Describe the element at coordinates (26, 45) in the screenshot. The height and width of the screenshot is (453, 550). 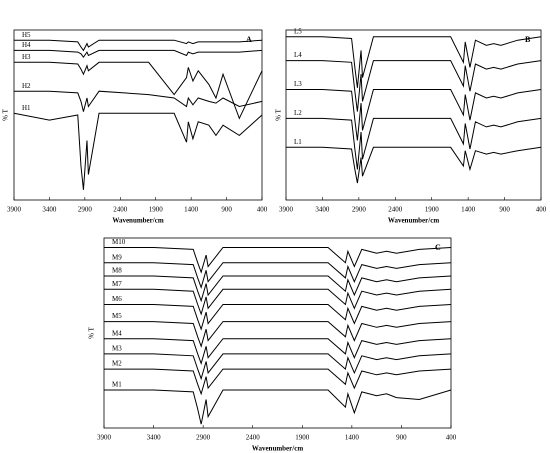
I see `series-label: H4` at that location.